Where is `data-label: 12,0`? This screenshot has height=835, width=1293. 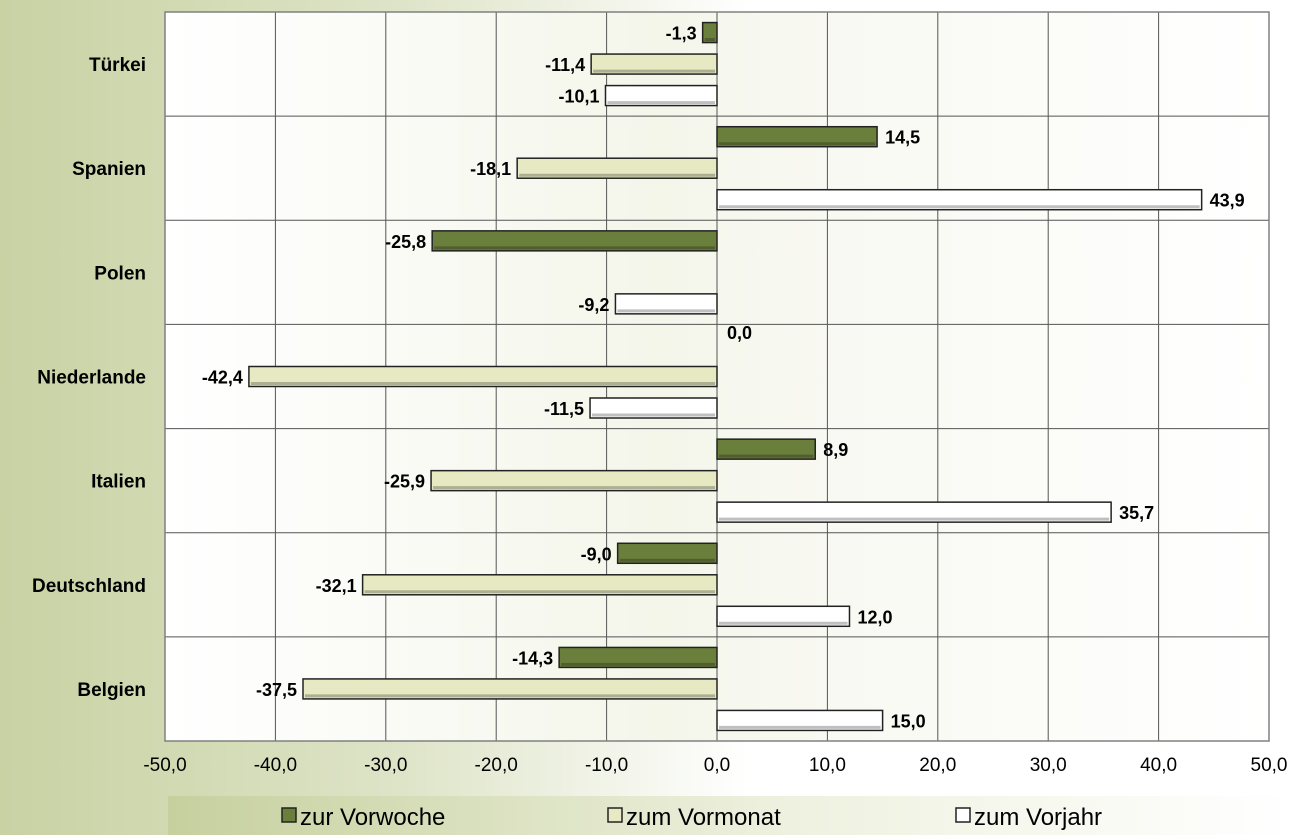 data-label: 12,0 is located at coordinates (874, 617).